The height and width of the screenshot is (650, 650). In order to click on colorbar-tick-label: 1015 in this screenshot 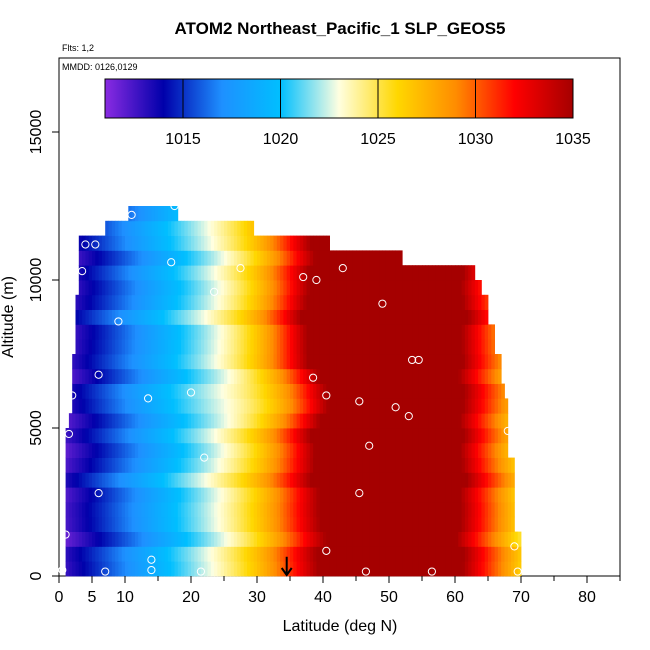, I will do `click(183, 139)`.